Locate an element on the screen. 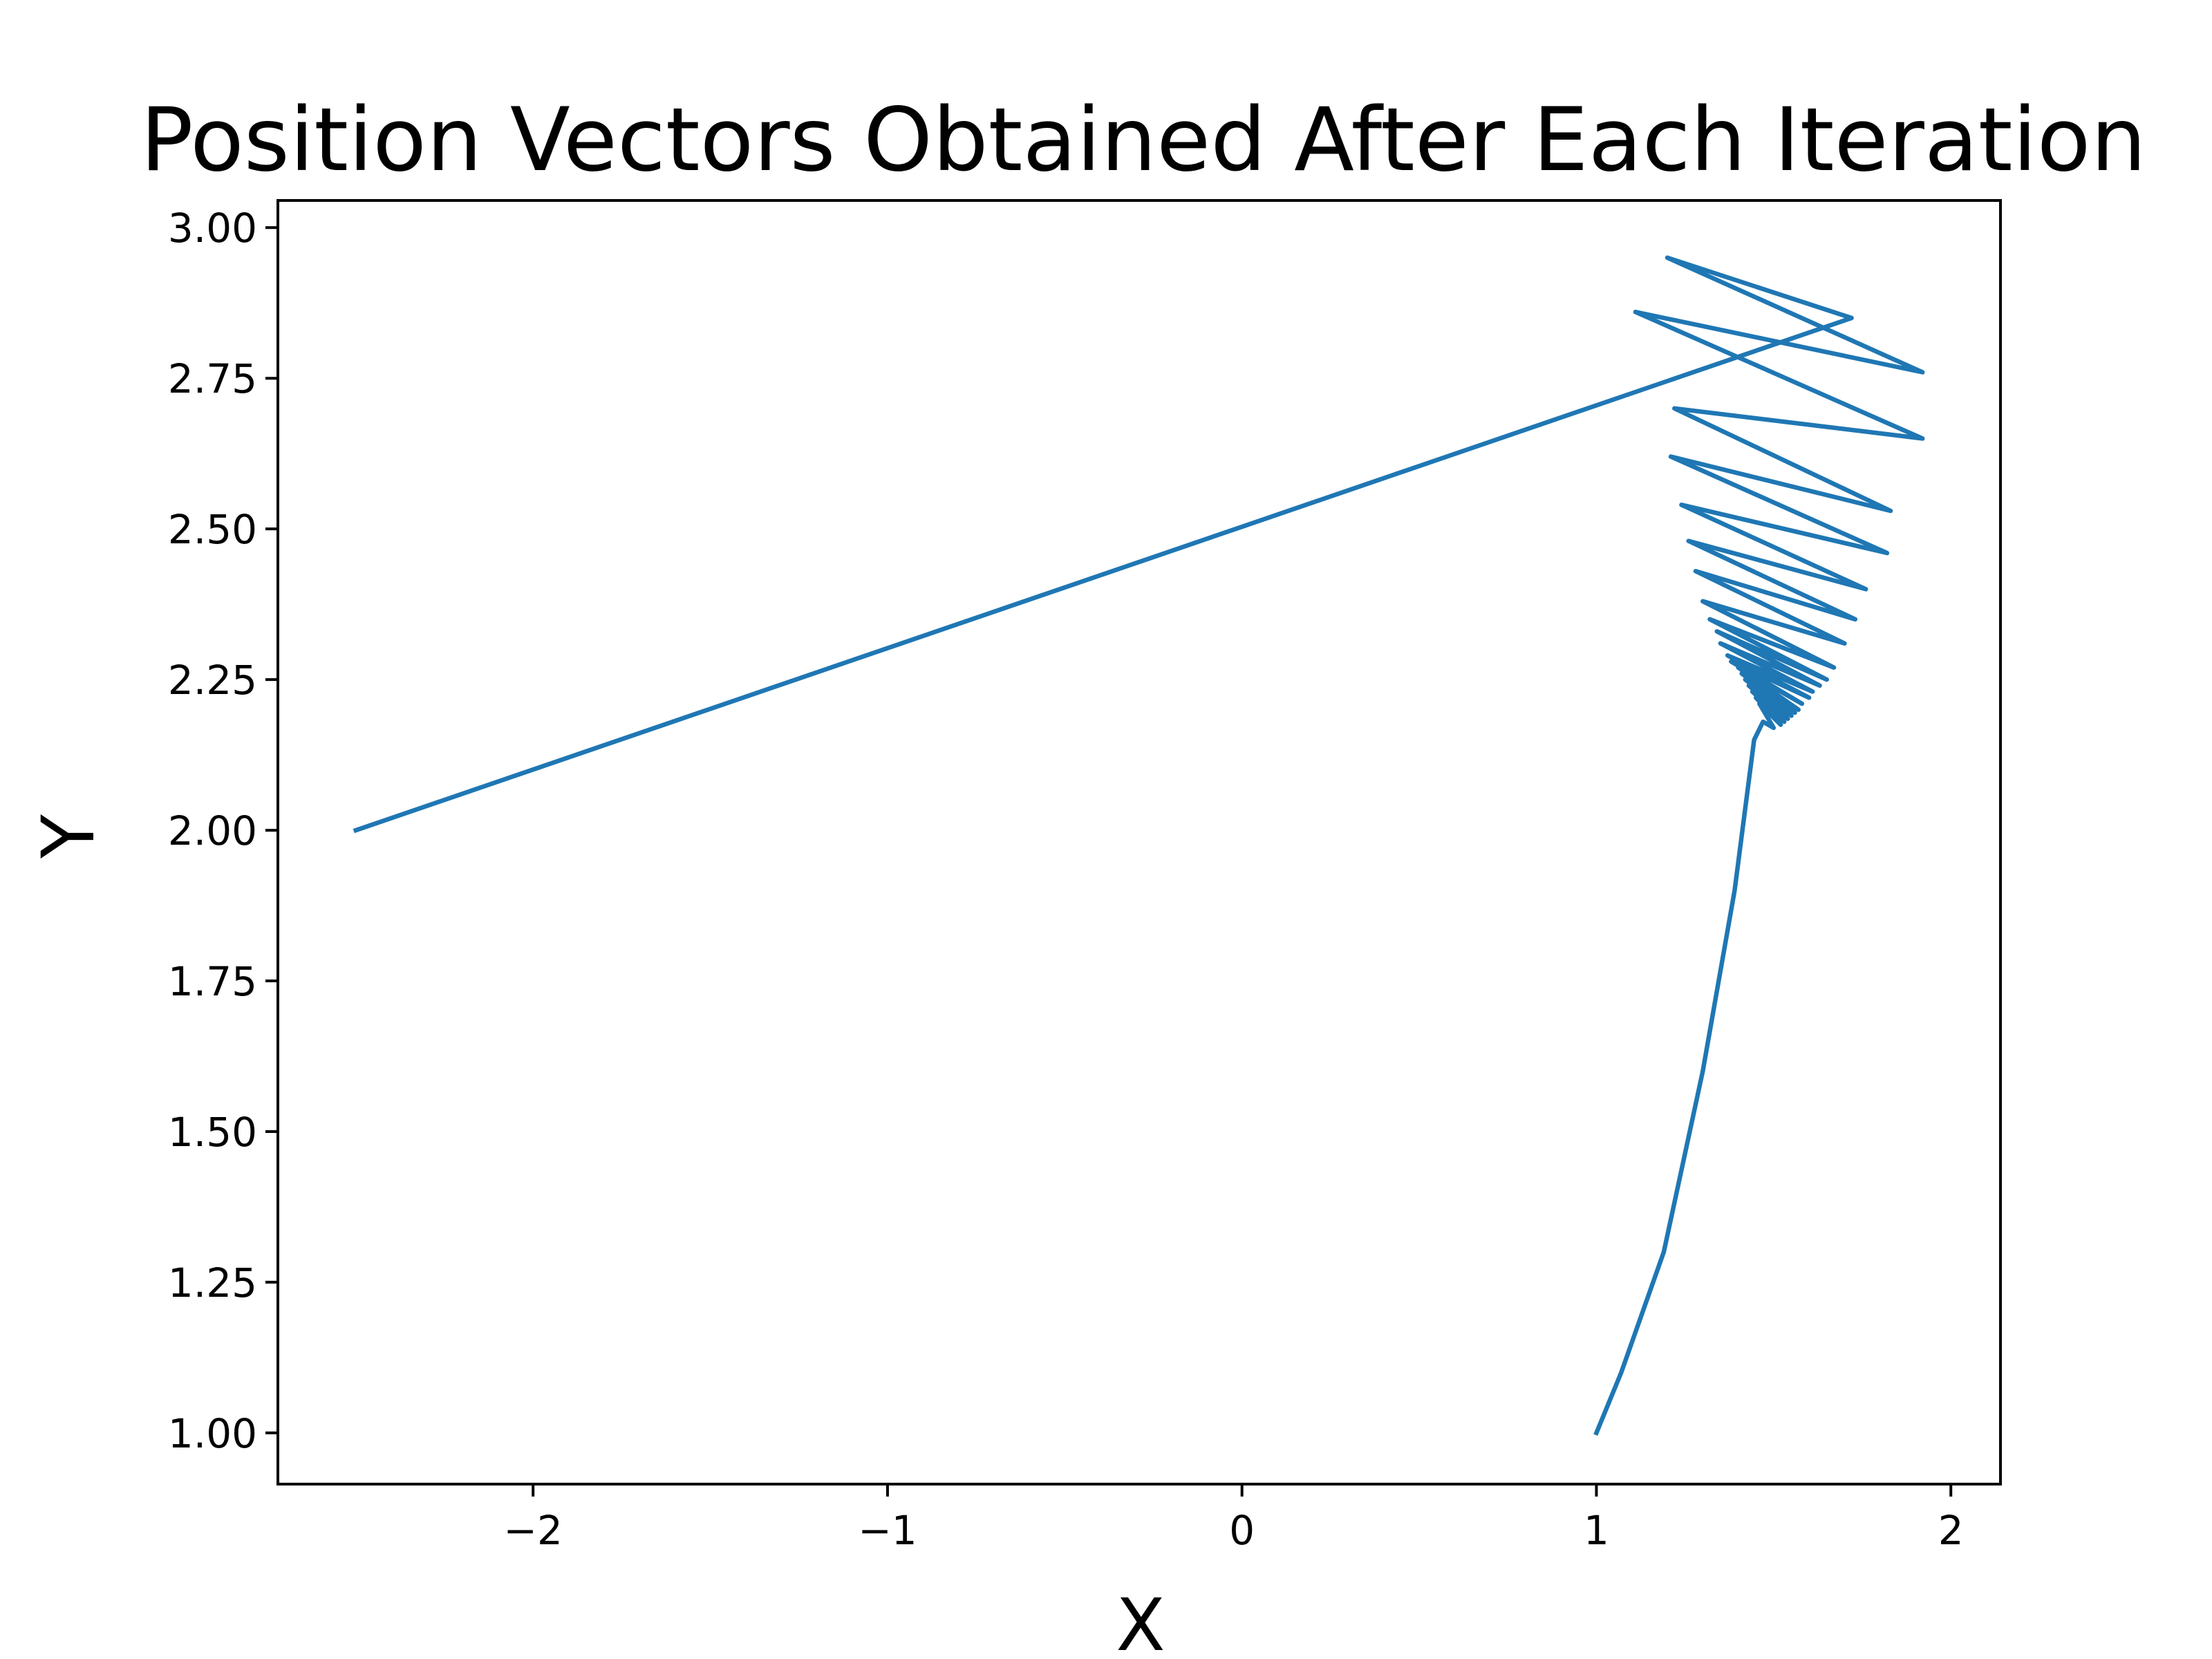 This screenshot has width=2212, height=1659. x-tick-label: 0 is located at coordinates (1242, 1530).